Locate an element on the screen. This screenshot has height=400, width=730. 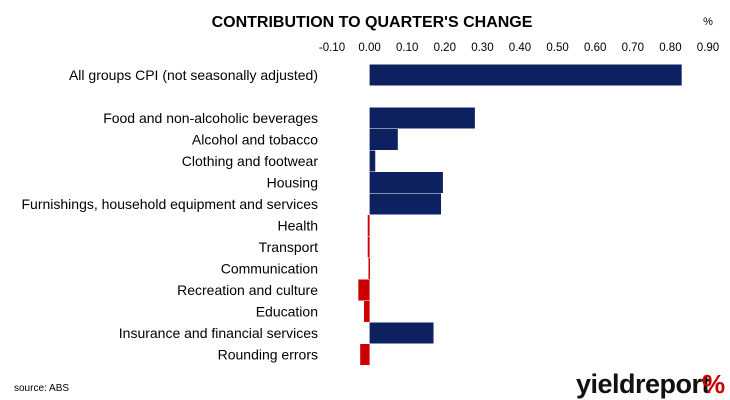
x-tick-label: 0.30 is located at coordinates (482, 48).